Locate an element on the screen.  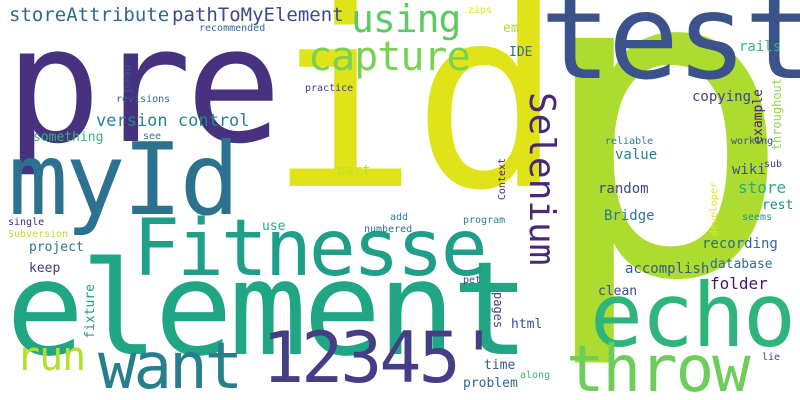
word-project: project is located at coordinates (56, 247).